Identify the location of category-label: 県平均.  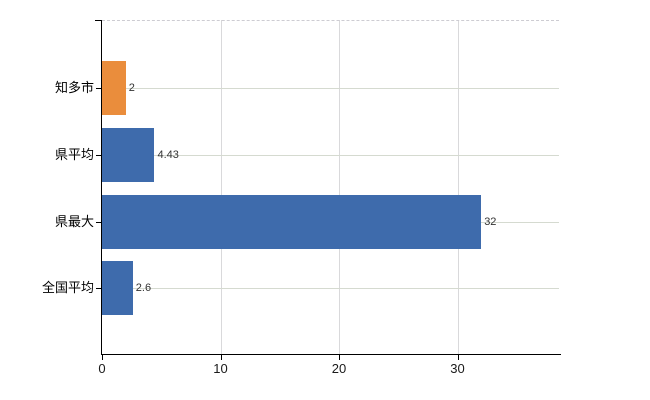
(74, 154).